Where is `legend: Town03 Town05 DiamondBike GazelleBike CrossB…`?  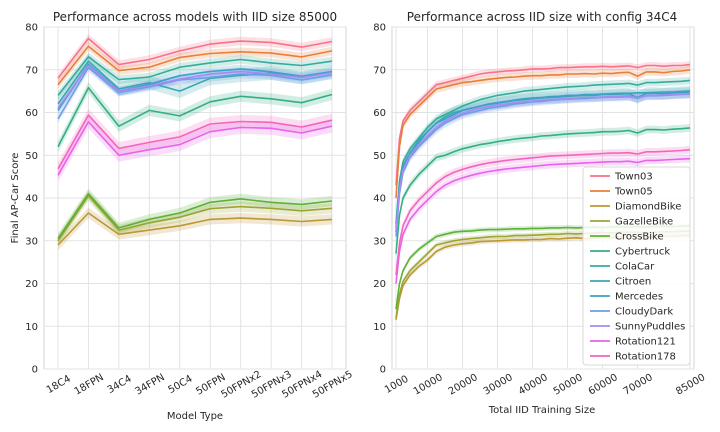
legend: Town03 Town05 DiamondBike GazelleBike CrossB… is located at coordinates (636, 266).